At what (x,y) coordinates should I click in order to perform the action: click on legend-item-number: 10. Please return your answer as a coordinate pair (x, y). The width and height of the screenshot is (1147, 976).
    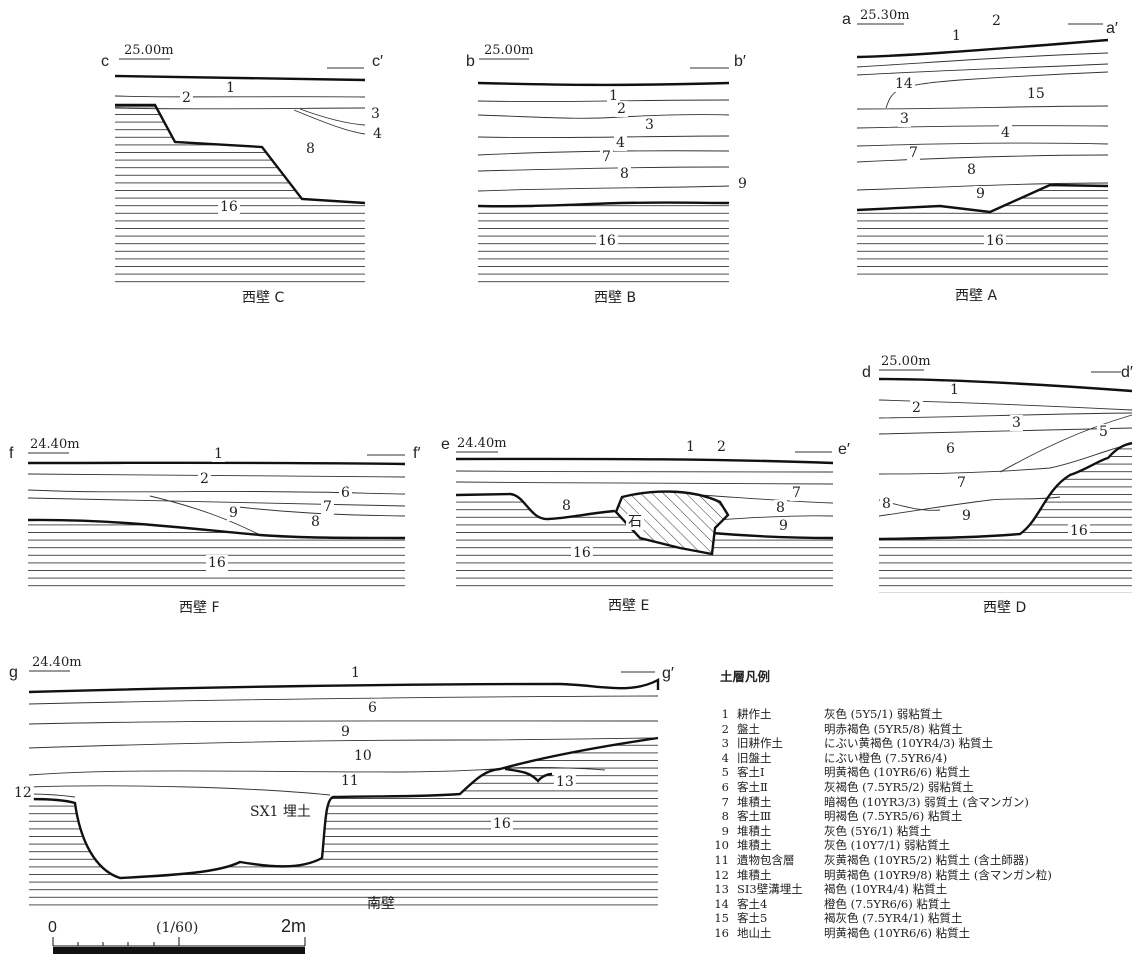
    Looking at the image, I should click on (721, 845).